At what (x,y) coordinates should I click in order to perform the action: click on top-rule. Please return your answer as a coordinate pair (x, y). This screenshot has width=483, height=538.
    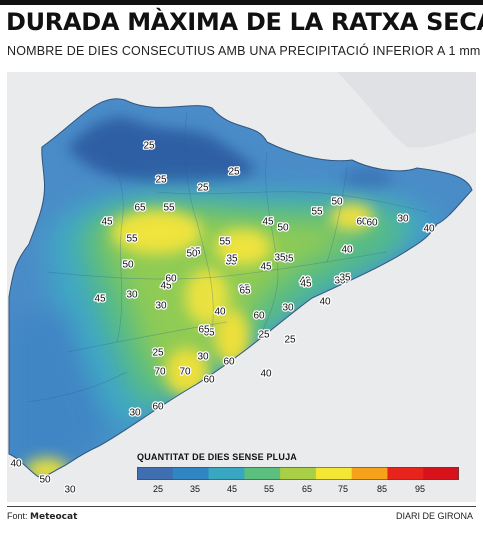
    Looking at the image, I should click on (241, 2).